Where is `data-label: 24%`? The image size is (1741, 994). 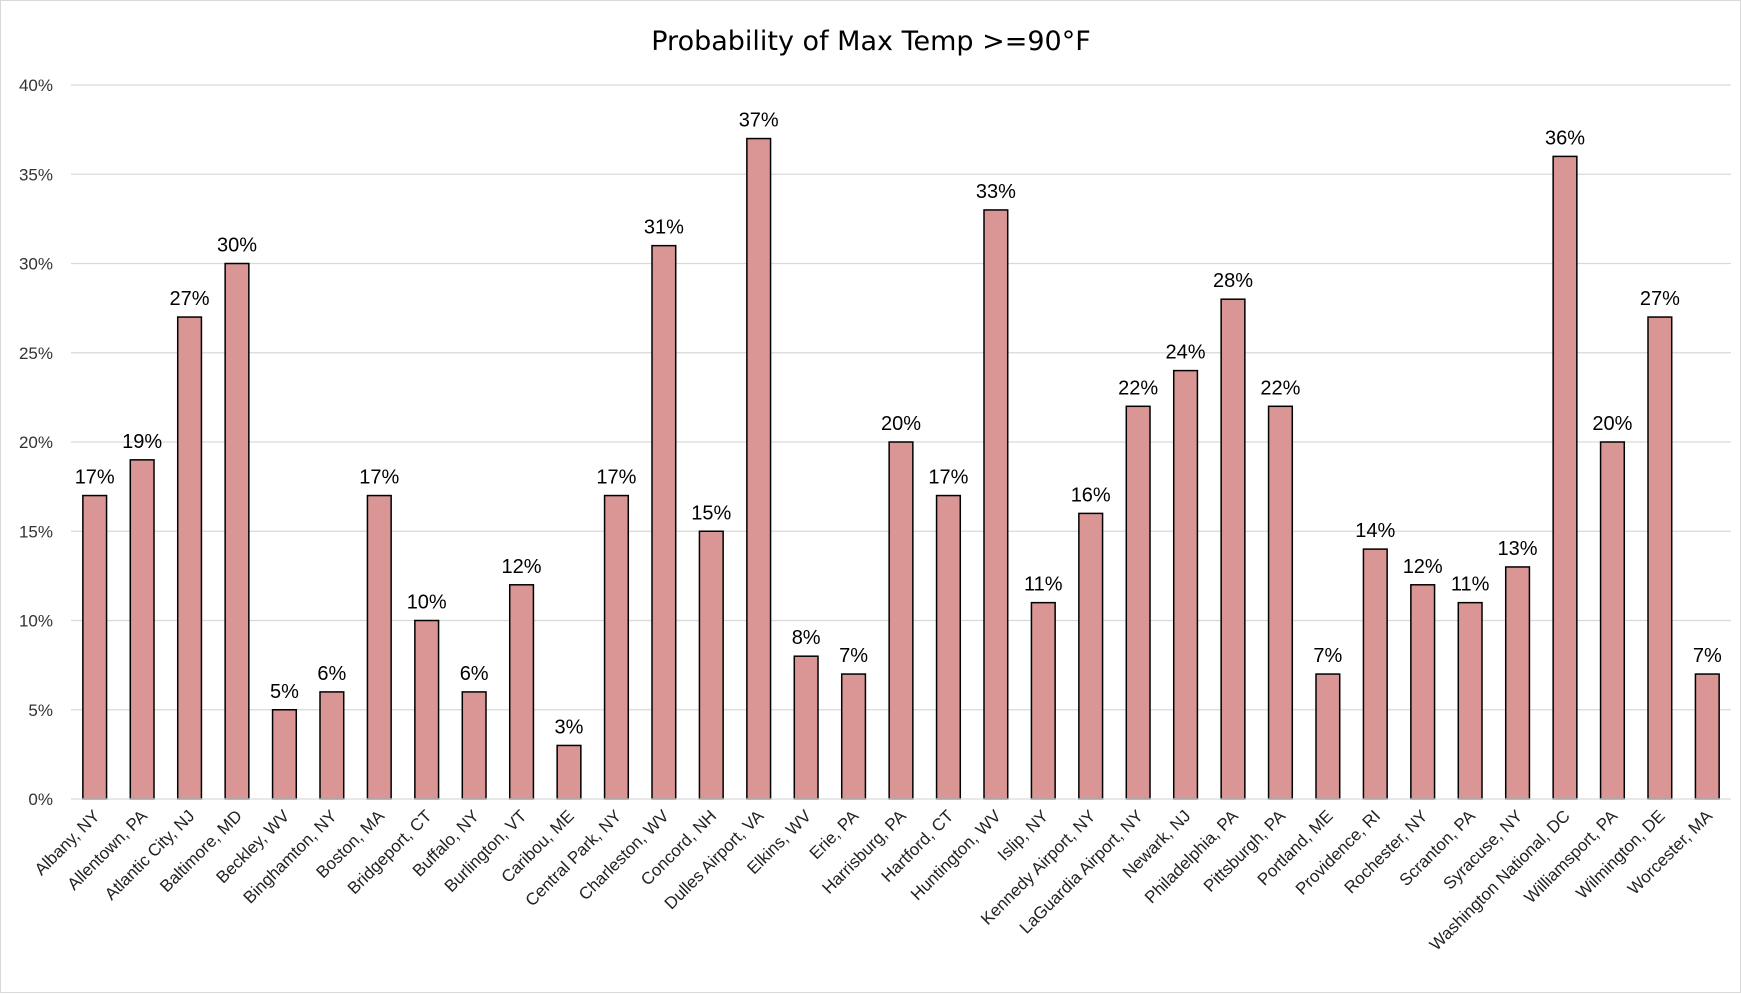 data-label: 24% is located at coordinates (1186, 353).